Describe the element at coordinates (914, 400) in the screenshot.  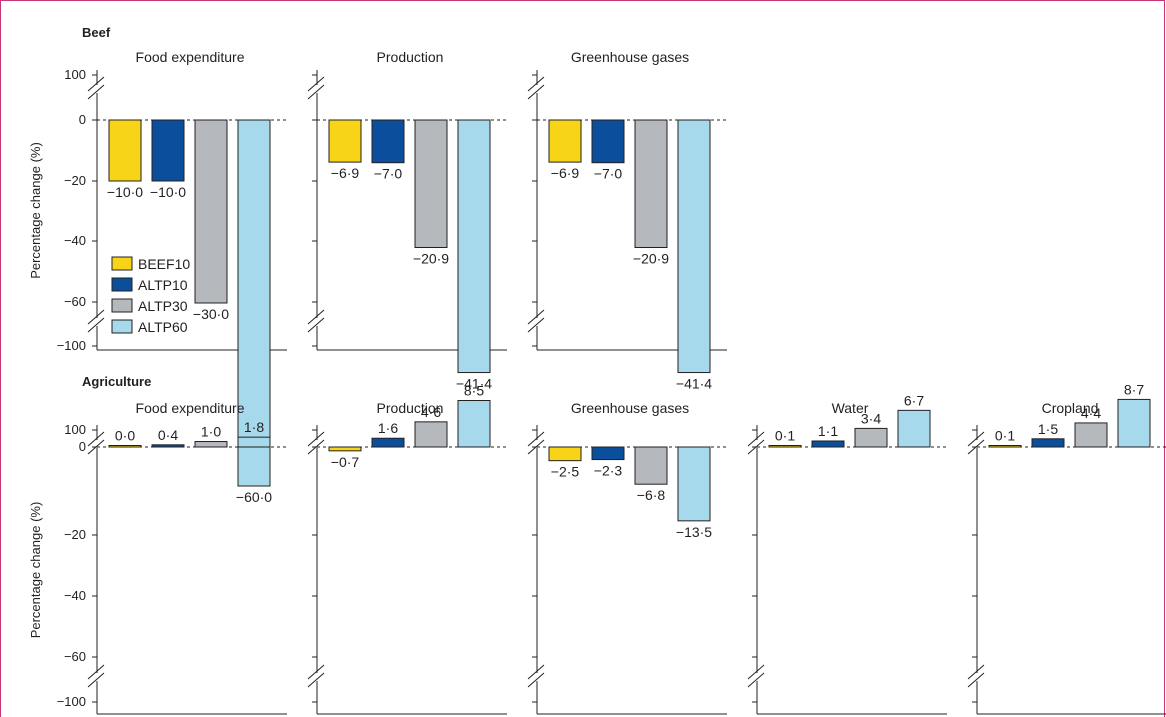
I see `data-label-altp60: 6·7` at that location.